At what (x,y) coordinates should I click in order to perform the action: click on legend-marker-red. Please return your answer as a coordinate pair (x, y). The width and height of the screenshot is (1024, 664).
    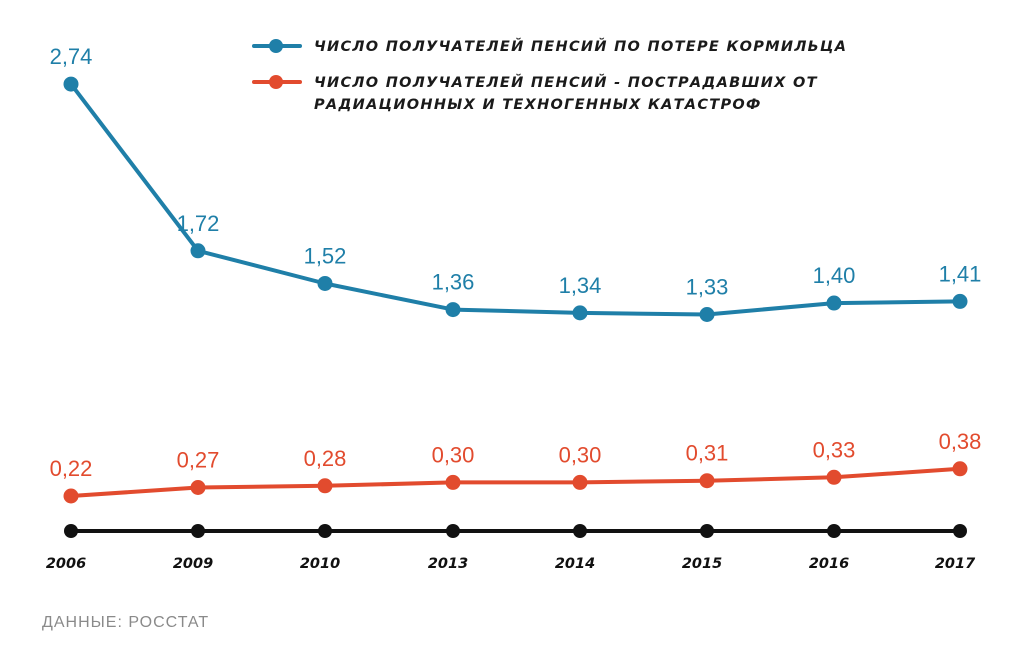
    Looking at the image, I should click on (277, 82).